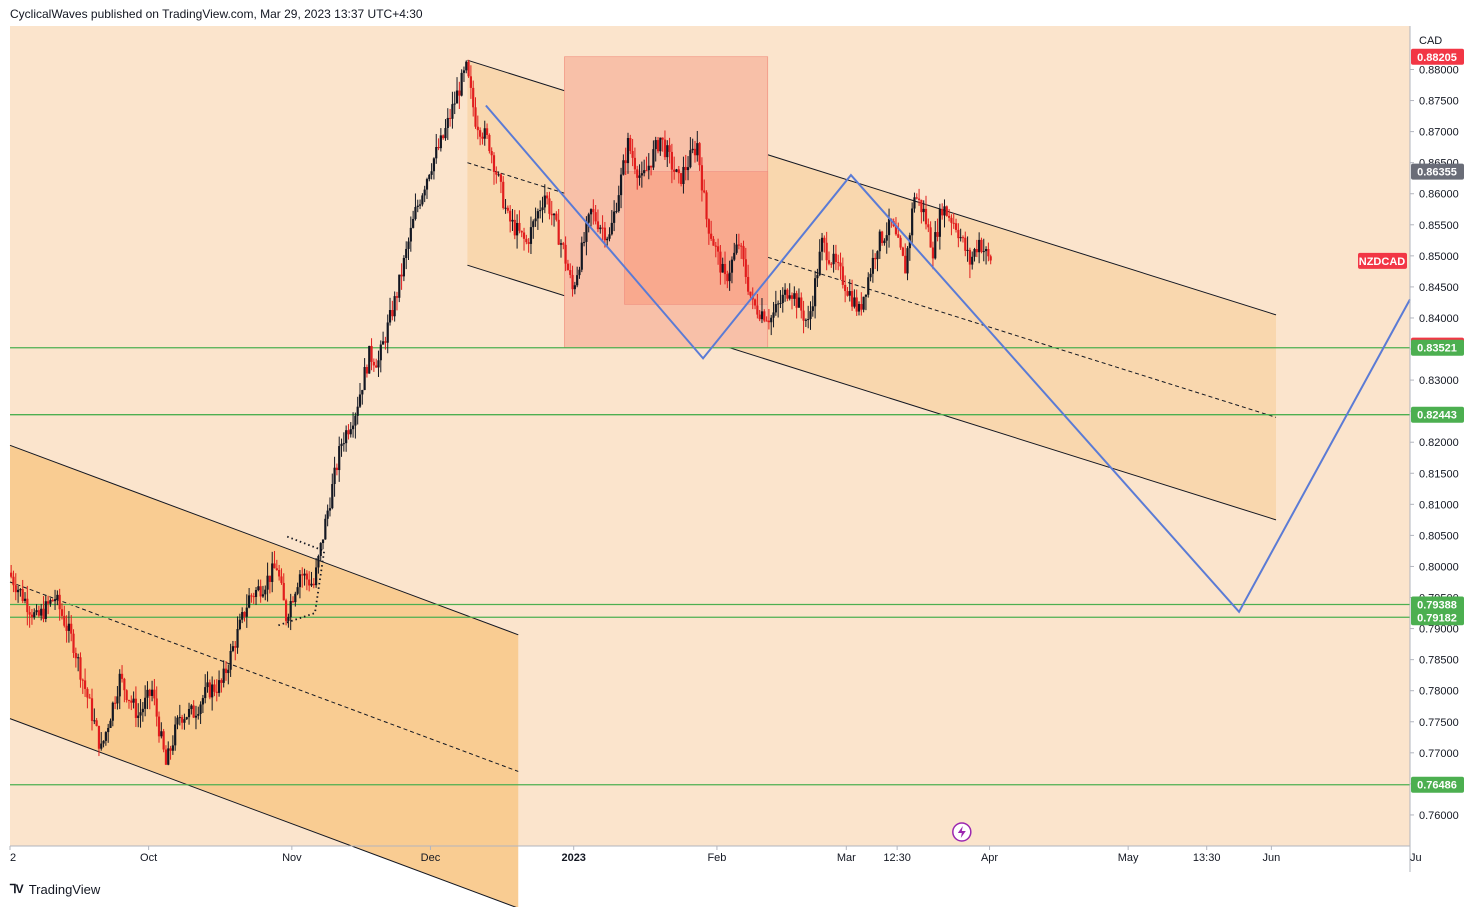 The width and height of the screenshot is (1478, 907). I want to click on time-tick-label: Feb, so click(716, 858).